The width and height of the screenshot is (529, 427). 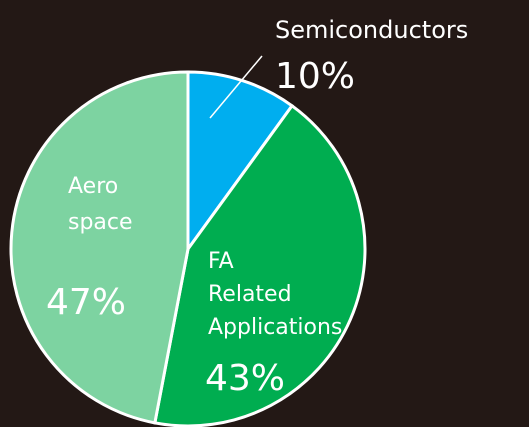 What do you see at coordinates (86, 302) in the screenshot?
I see `value-label: 47%` at bounding box center [86, 302].